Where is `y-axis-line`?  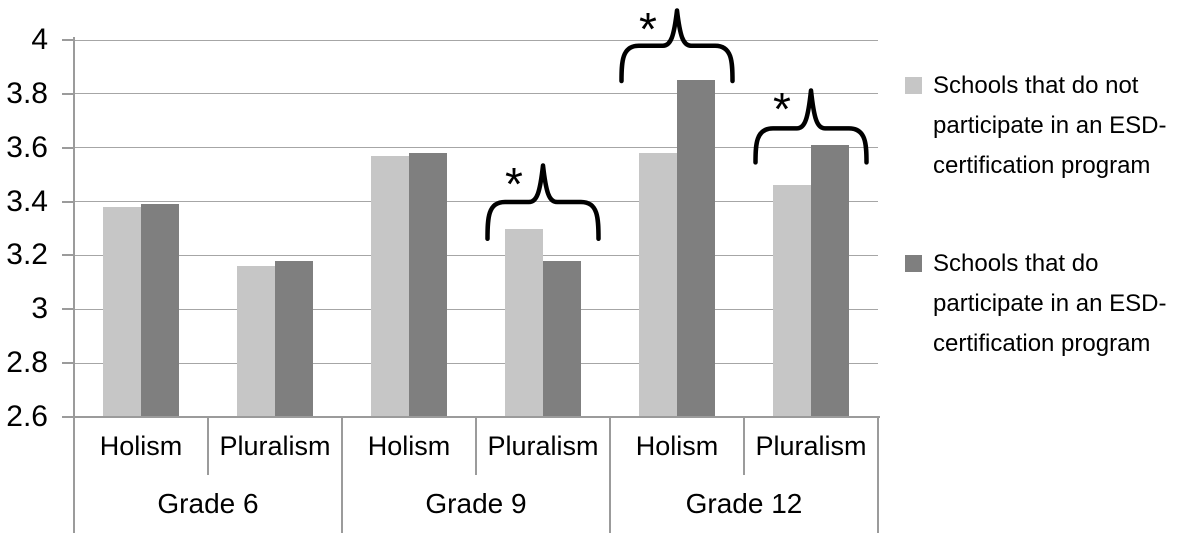 y-axis-line is located at coordinates (74, 285).